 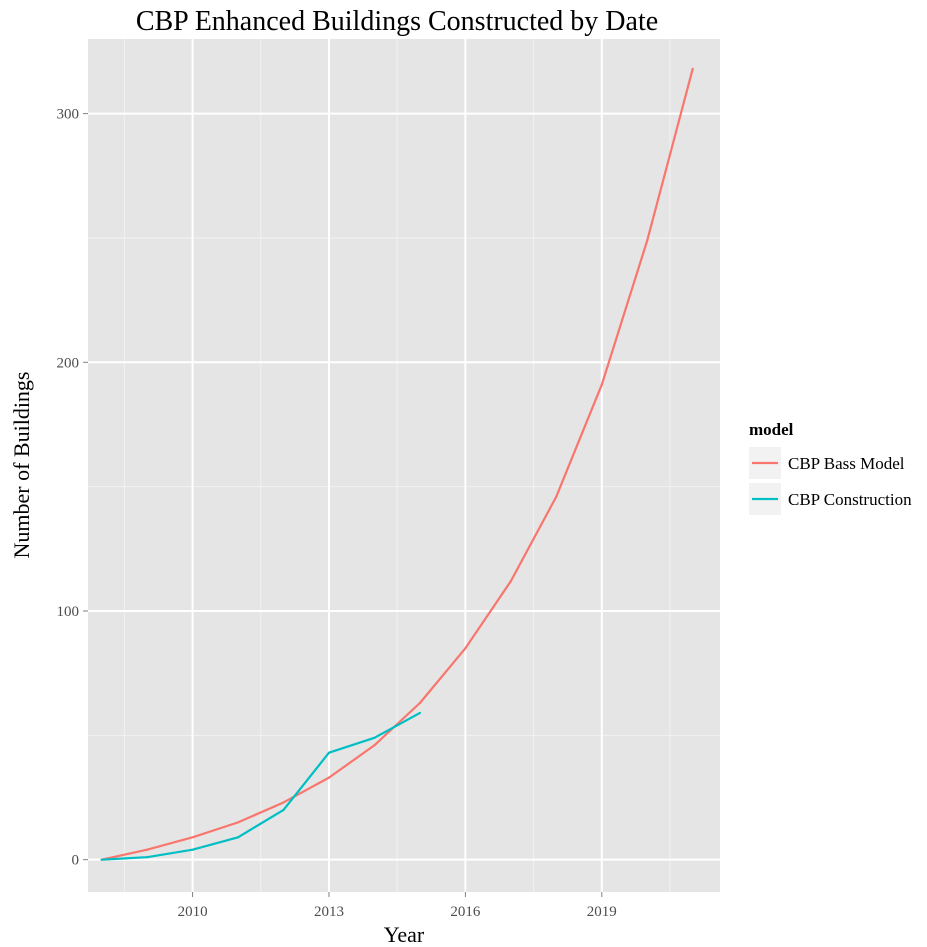 I want to click on y-tick-label: 100, so click(x=68, y=612).